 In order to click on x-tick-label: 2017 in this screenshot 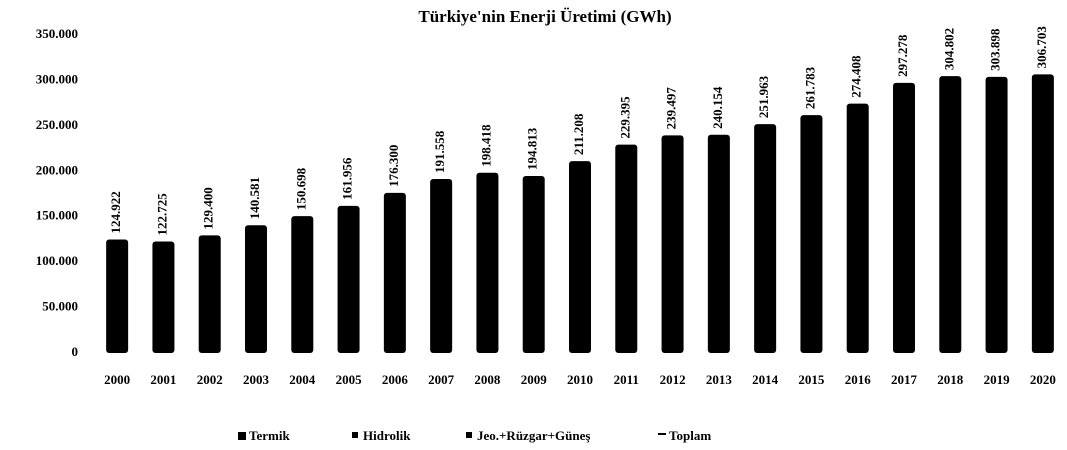, I will do `click(904, 379)`.